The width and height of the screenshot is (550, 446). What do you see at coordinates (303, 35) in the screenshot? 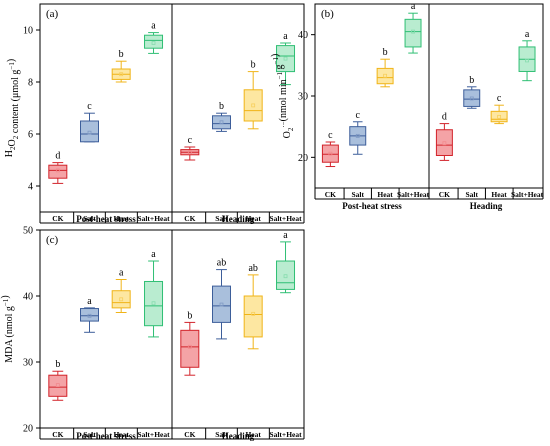
I see `y-tick-label: 40` at bounding box center [303, 35].